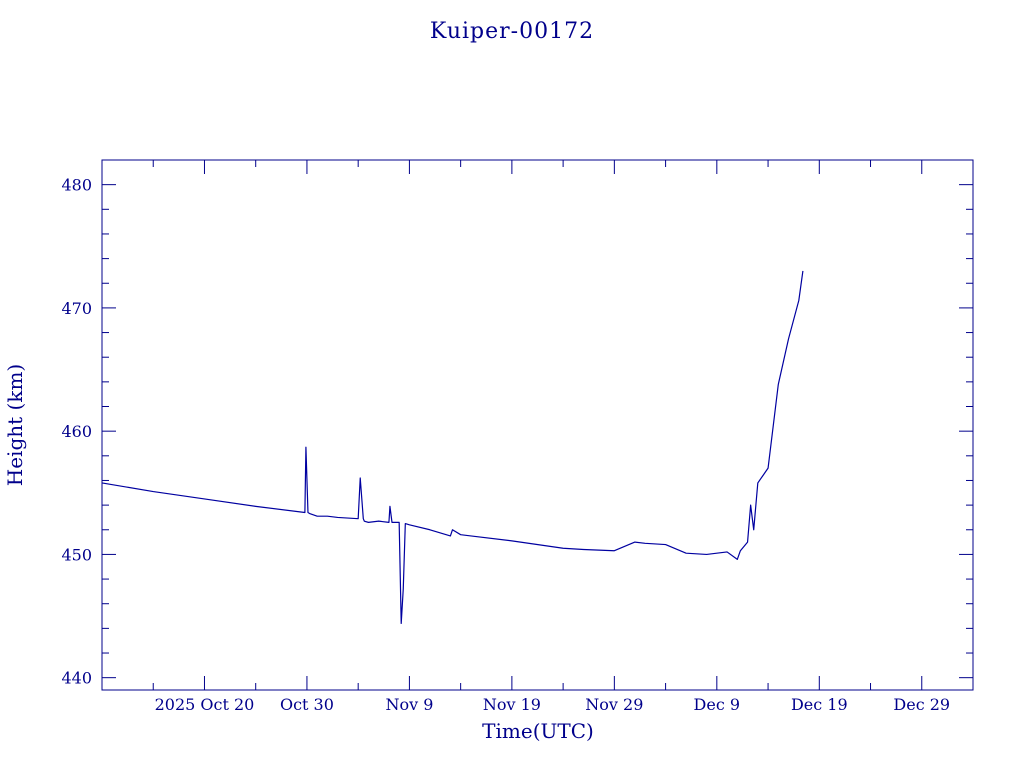  What do you see at coordinates (921, 704) in the screenshot?
I see `x-tick-label: Dec 29` at bounding box center [921, 704].